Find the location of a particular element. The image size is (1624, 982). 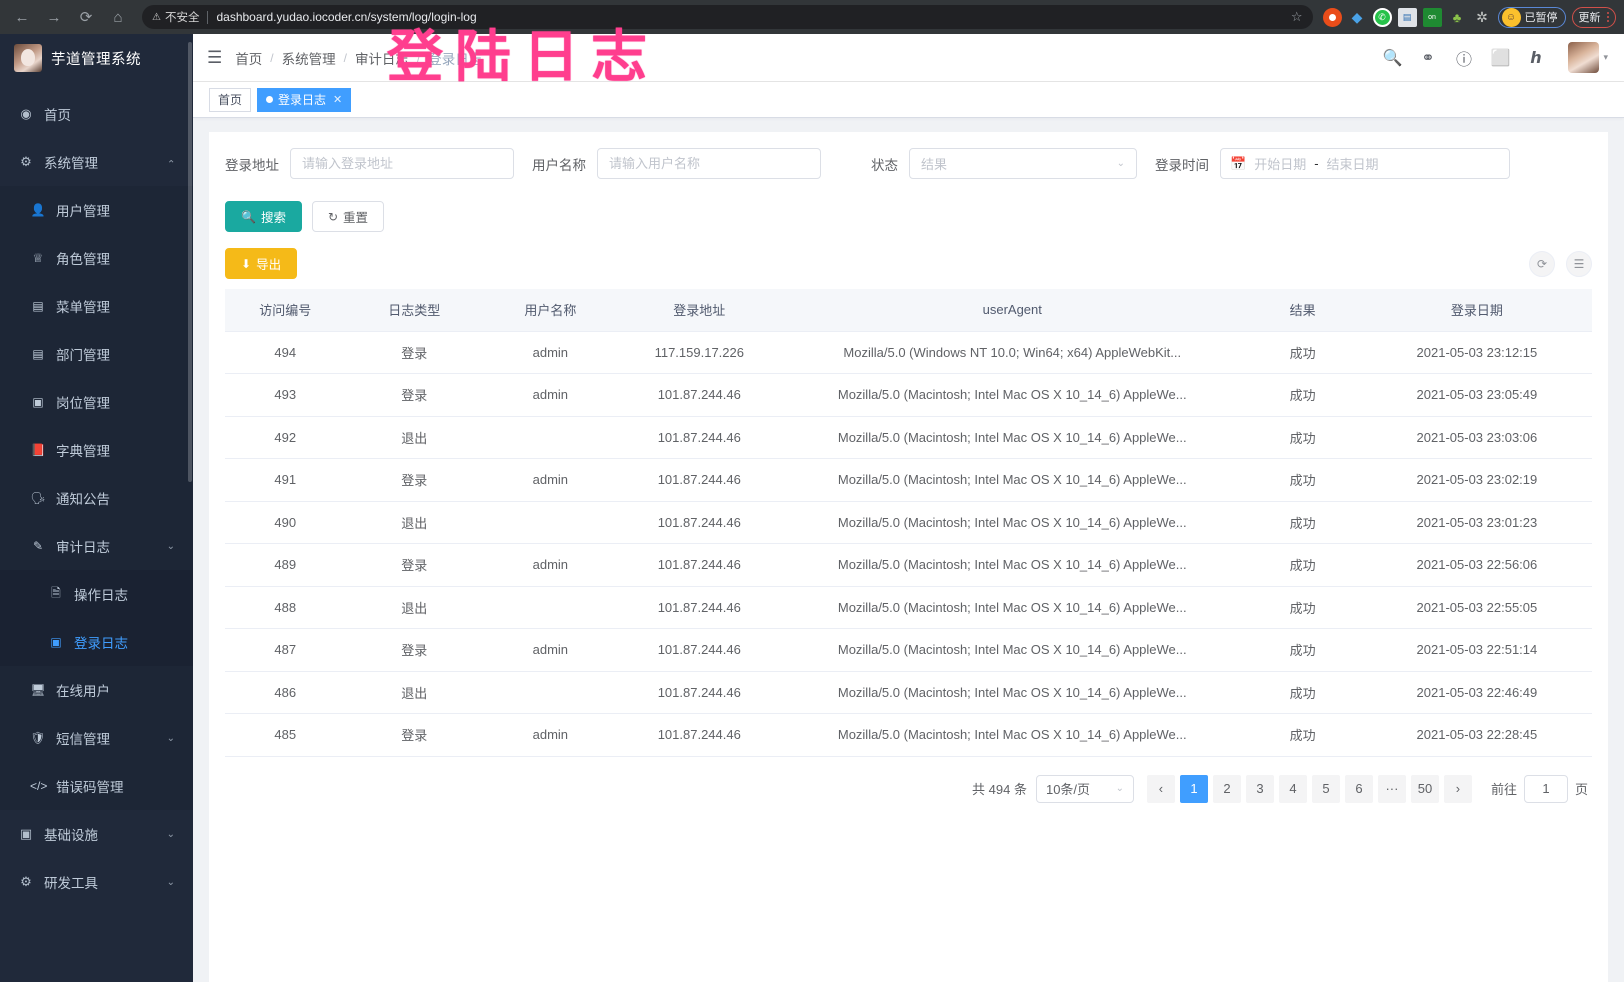

page-button-1: 1 is located at coordinates (1193, 788).